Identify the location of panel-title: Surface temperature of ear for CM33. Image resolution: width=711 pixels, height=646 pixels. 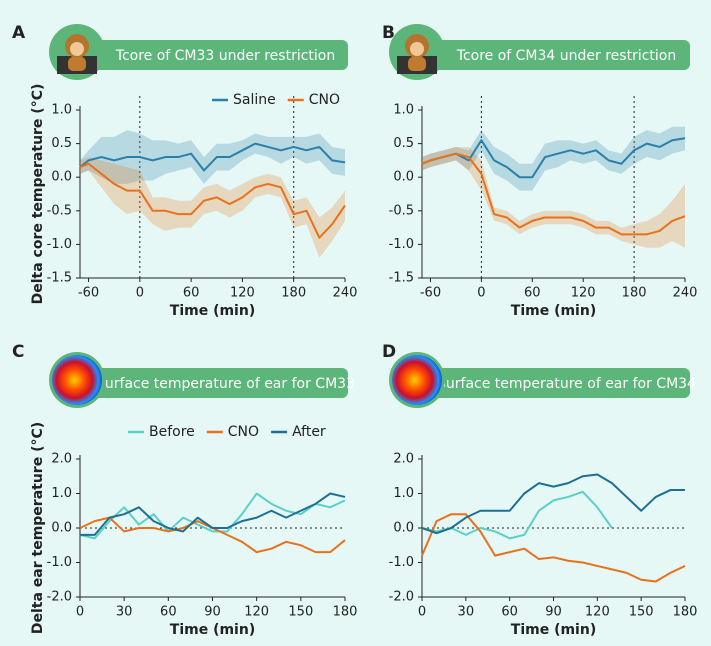
(225, 384).